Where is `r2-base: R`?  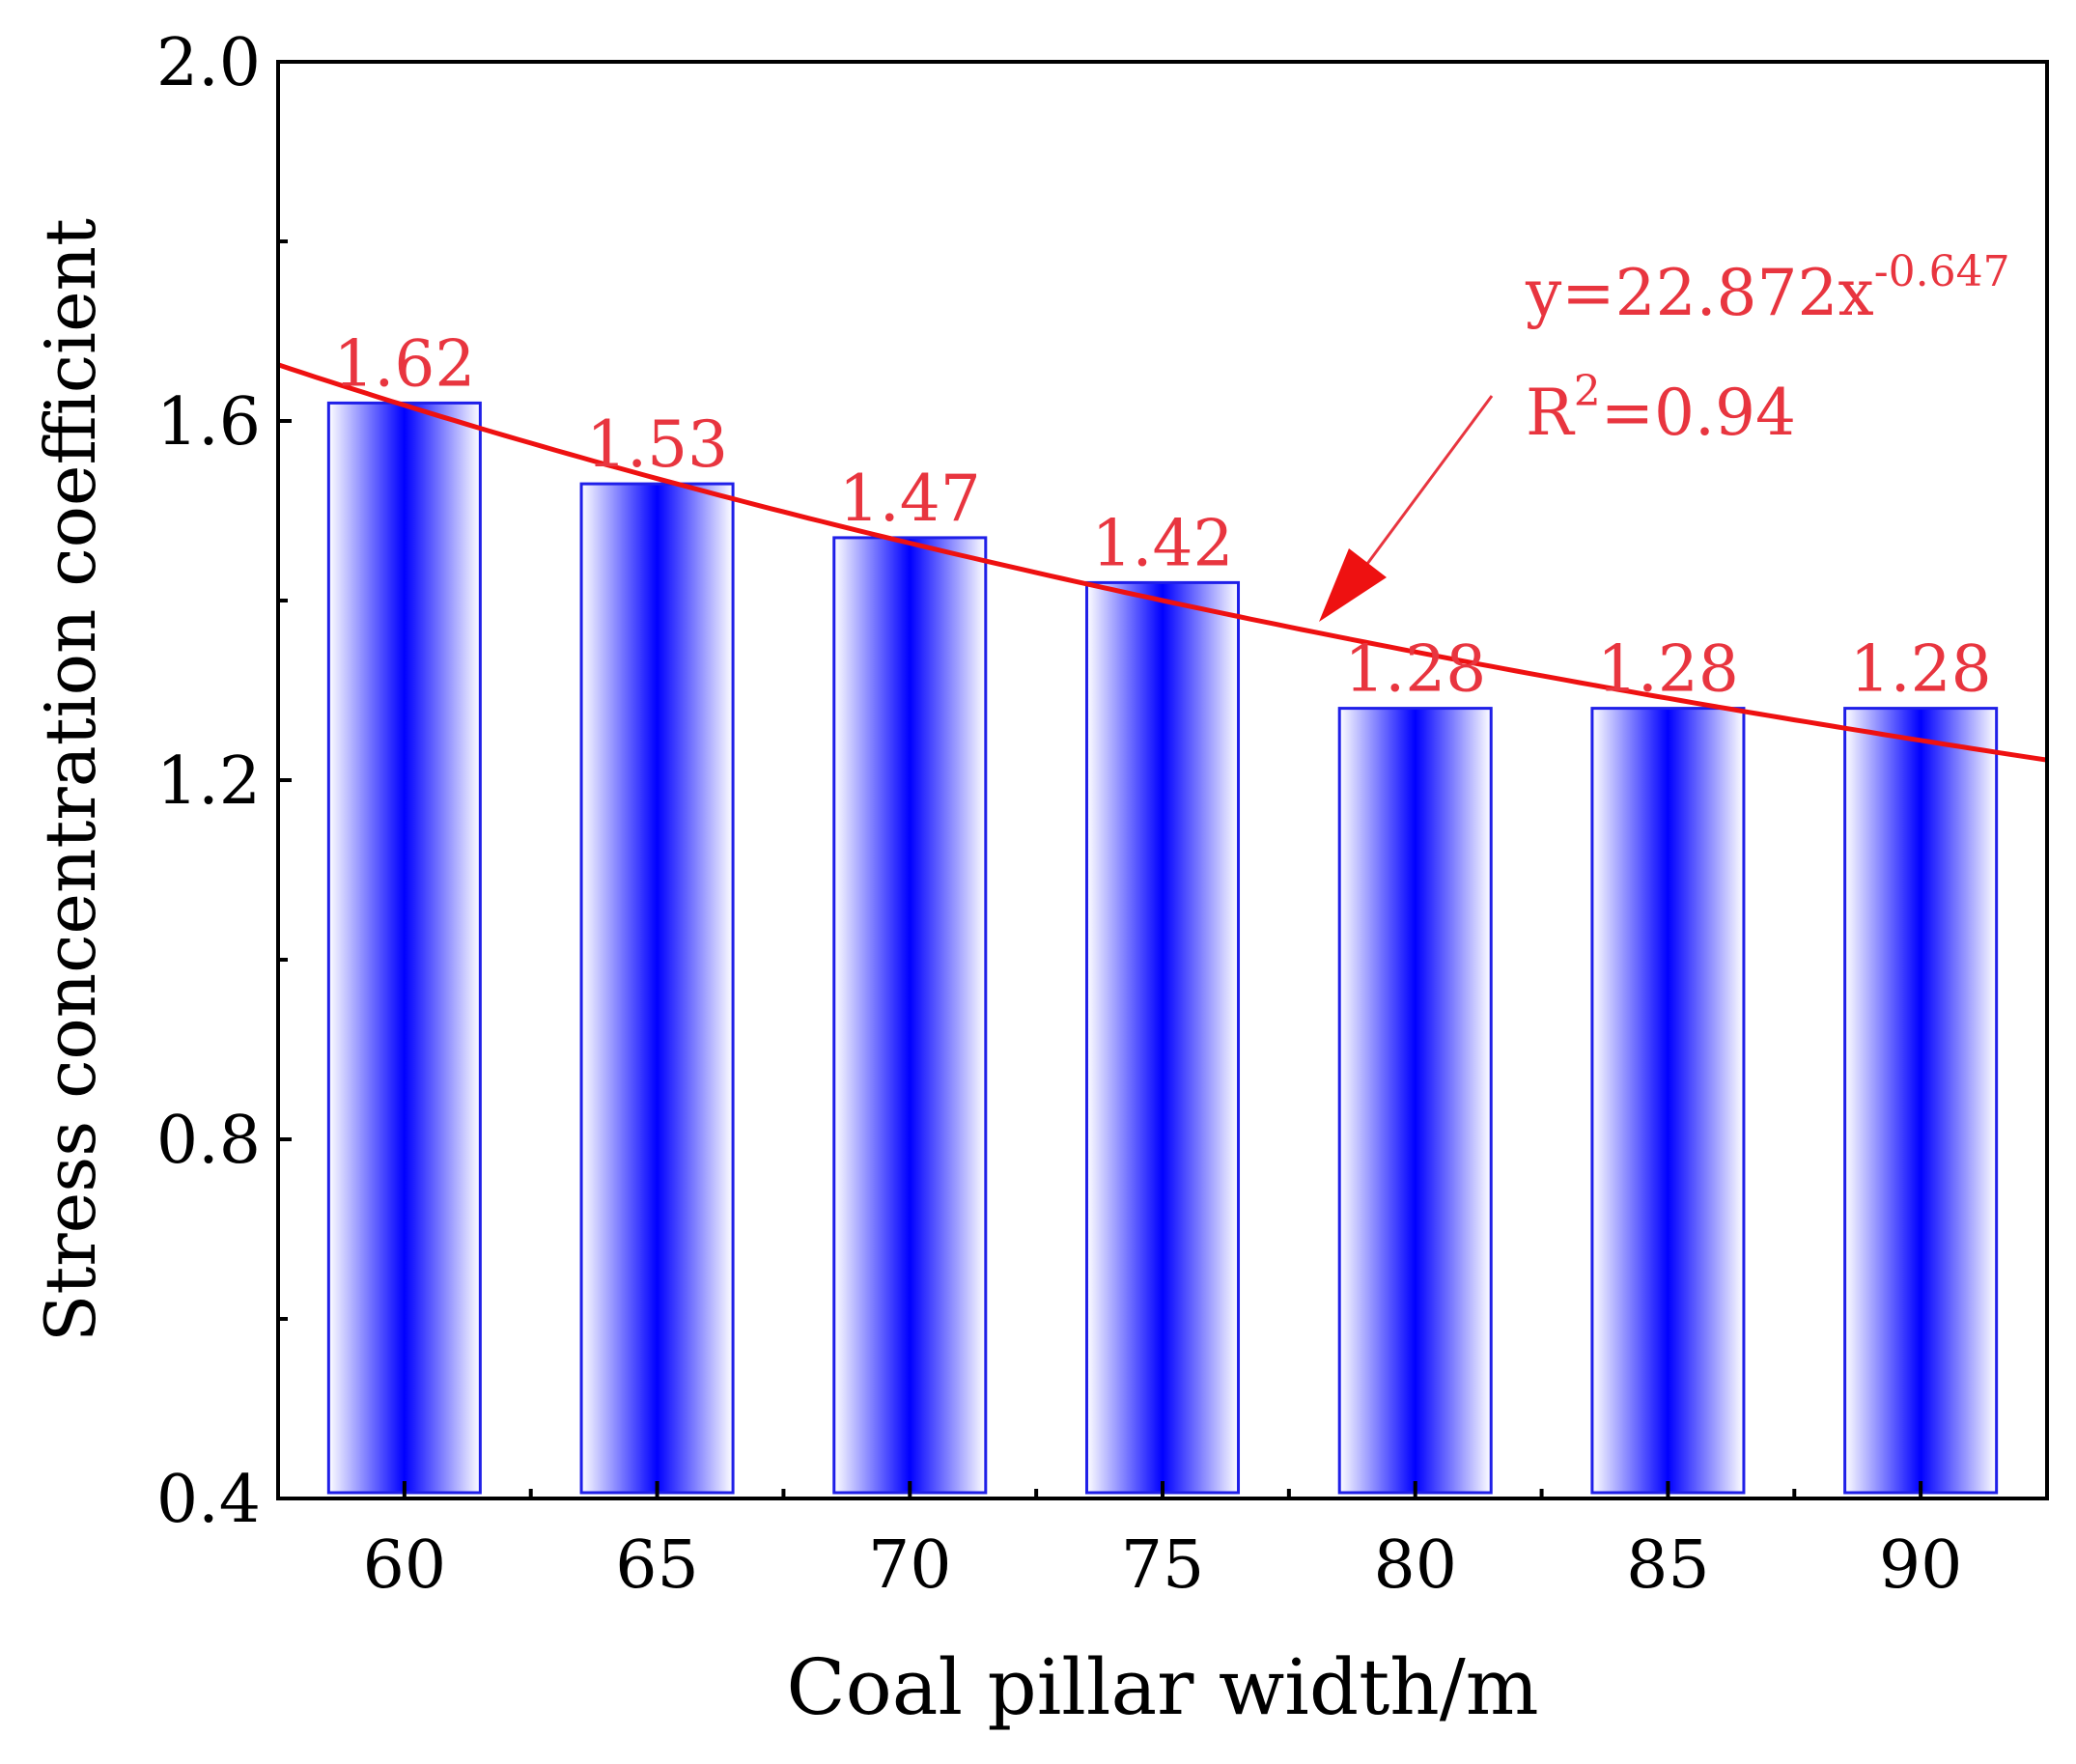 r2-base: R is located at coordinates (1551, 413).